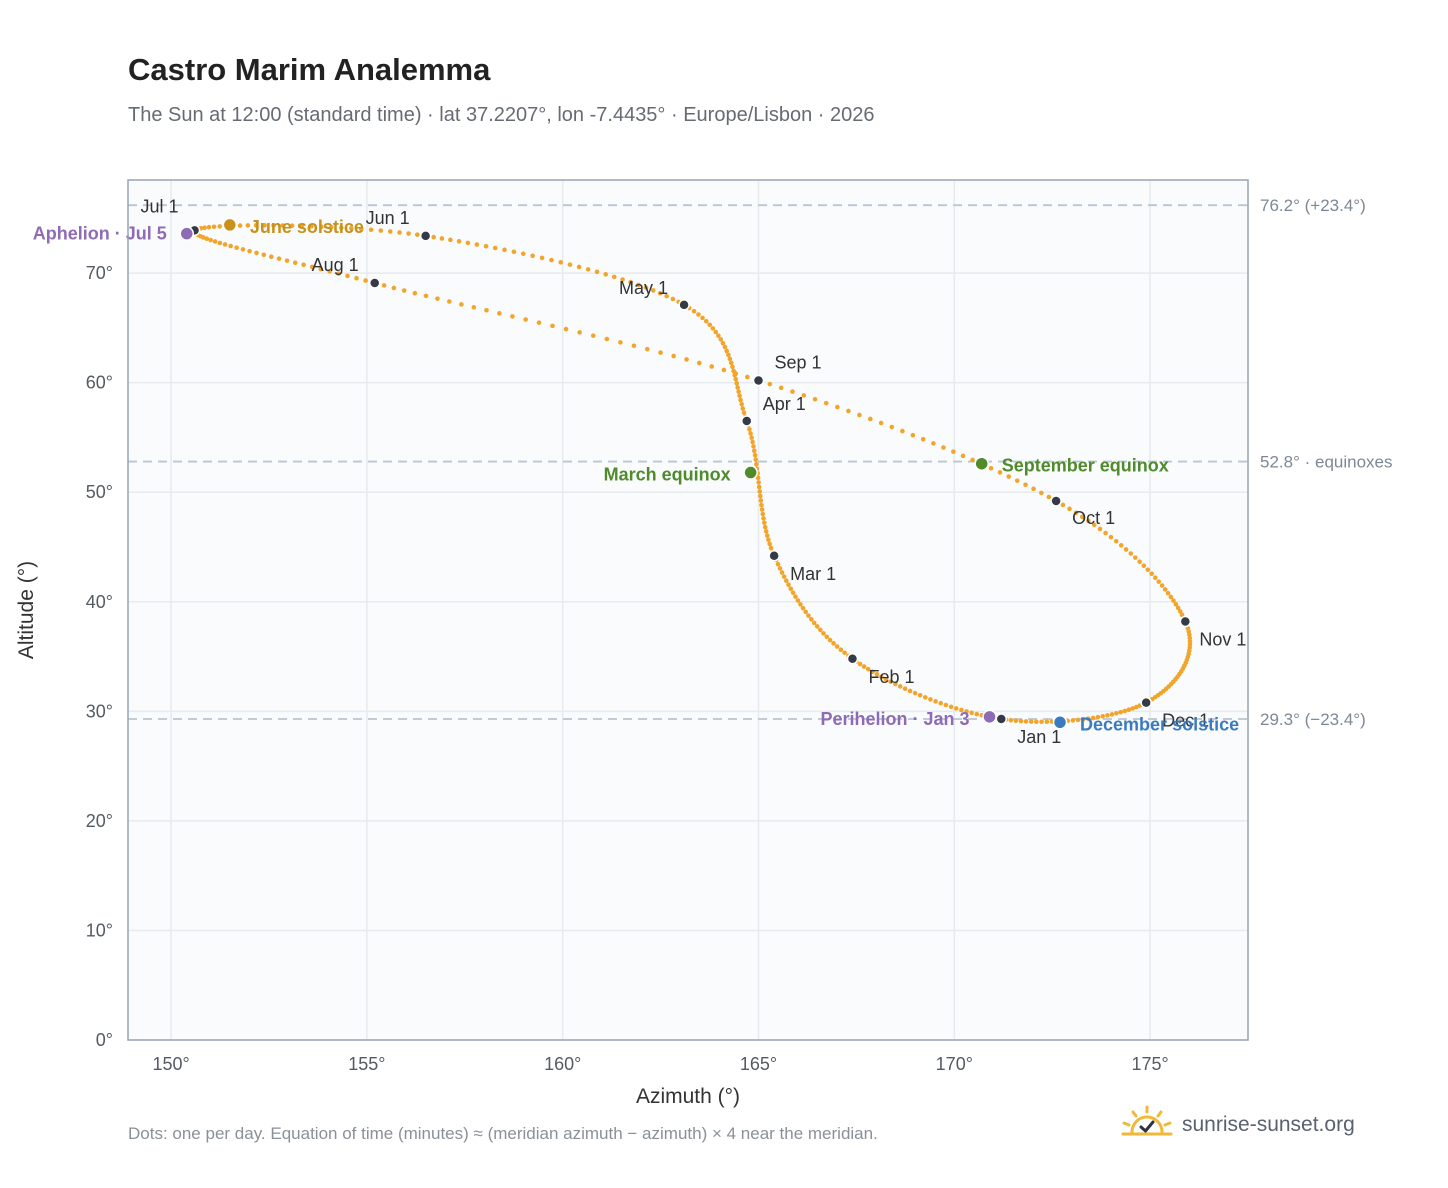  Describe the element at coordinates (1039, 737) in the screenshot. I see `month-label: Jan 1` at that location.